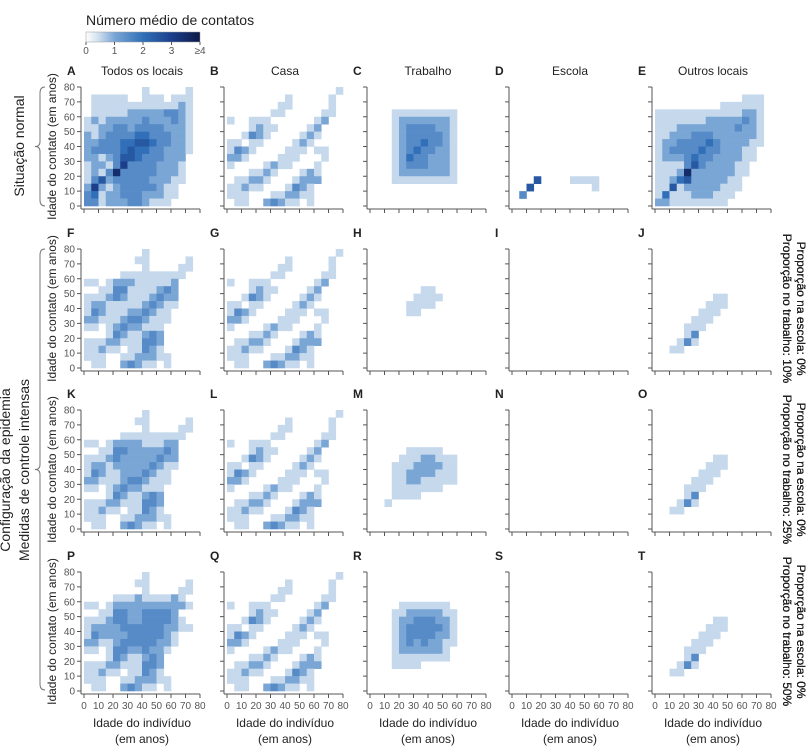 The height and width of the screenshot is (750, 810). I want to click on panel-R, so click(425, 634).